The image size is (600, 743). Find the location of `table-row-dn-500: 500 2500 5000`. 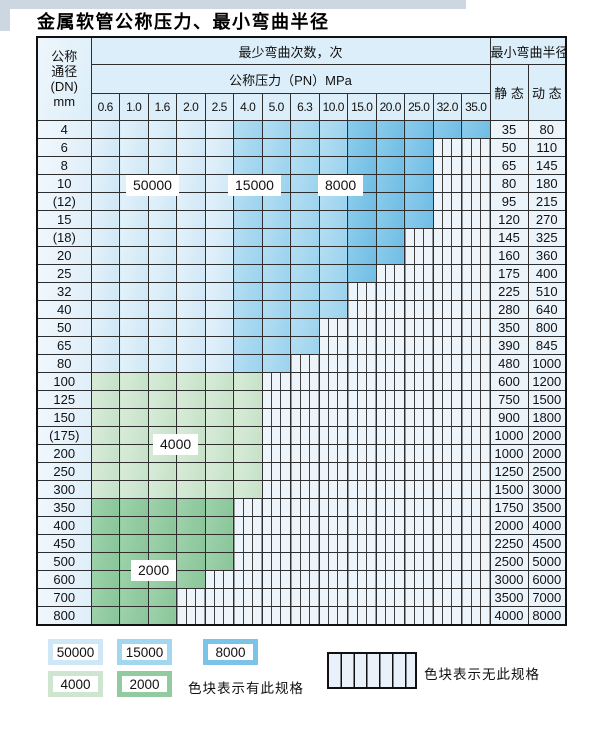

table-row-dn-500: 500 2500 5000 is located at coordinates (301, 561).